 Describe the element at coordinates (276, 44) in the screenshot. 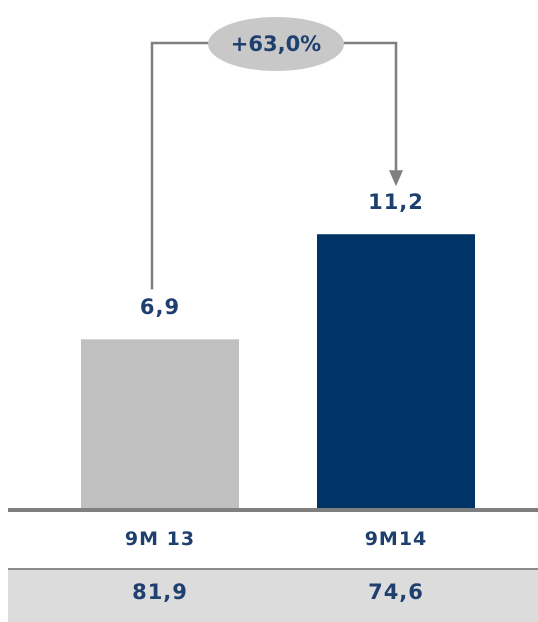

I see `growth-badge: +63,0%` at that location.